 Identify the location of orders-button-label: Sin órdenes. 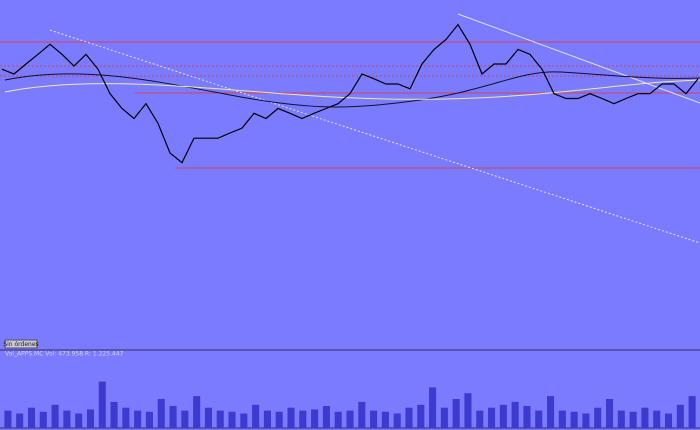
(20, 344).